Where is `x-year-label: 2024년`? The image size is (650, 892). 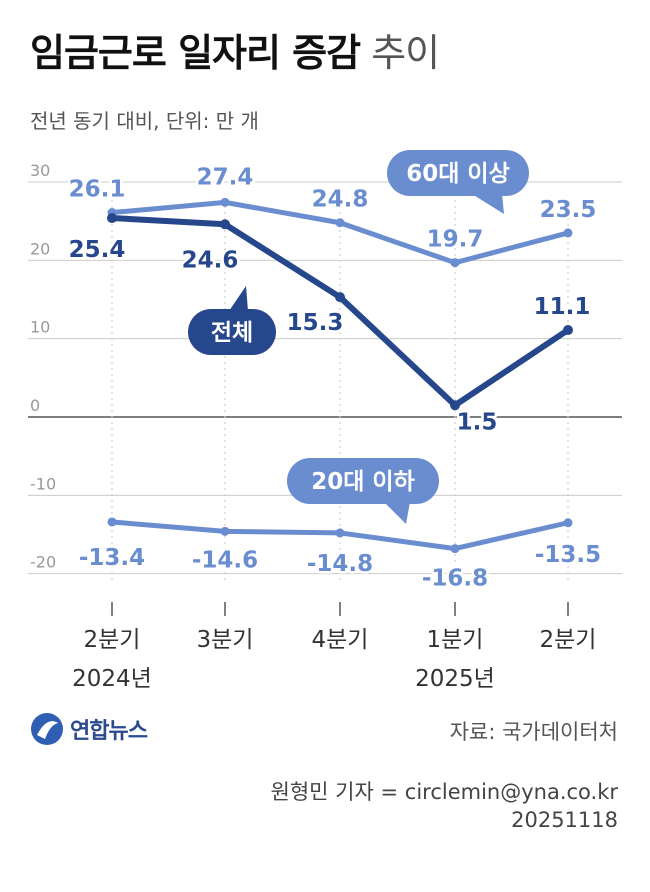 x-year-label: 2024년 is located at coordinates (112, 679).